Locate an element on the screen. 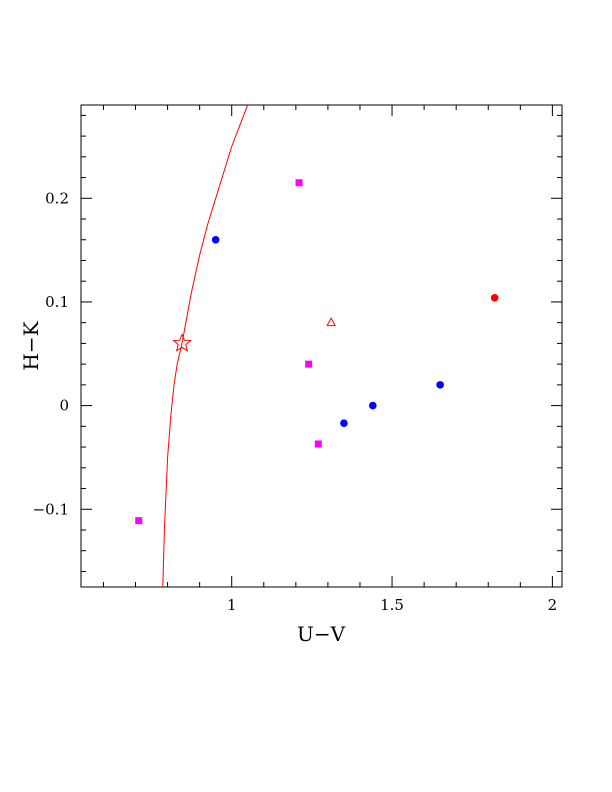  x-tick-label: 2 is located at coordinates (553, 605).